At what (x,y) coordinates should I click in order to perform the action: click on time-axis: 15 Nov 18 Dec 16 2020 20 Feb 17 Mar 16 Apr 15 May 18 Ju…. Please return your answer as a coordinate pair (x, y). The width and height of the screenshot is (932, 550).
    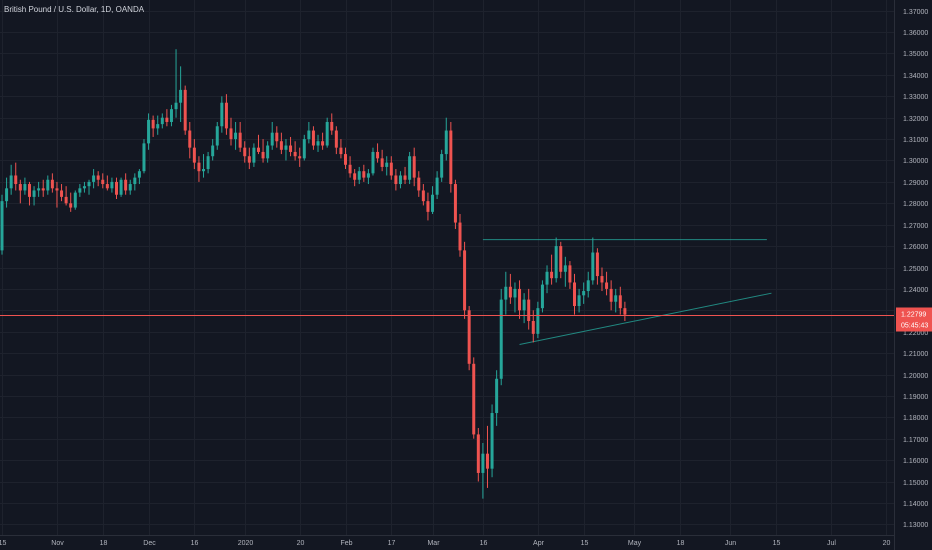
    Looking at the image, I should click on (445, 543).